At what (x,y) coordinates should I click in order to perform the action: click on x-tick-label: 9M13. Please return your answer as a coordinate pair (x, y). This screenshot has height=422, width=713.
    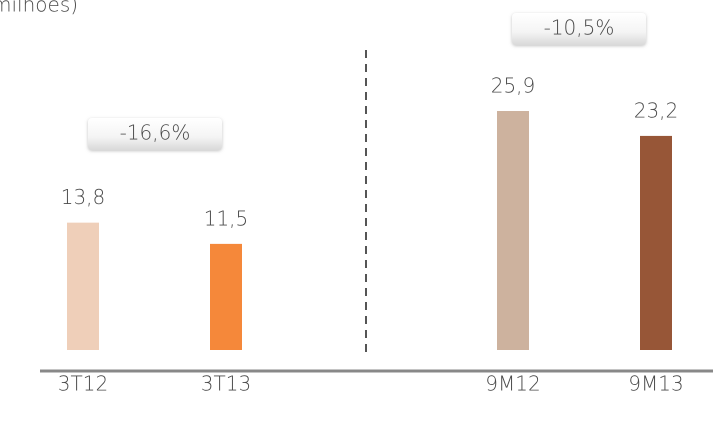
    Looking at the image, I should click on (655, 384).